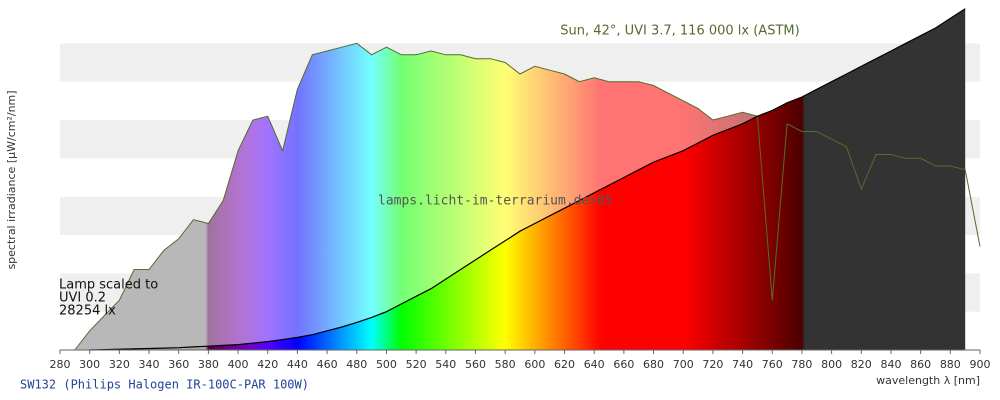 The width and height of the screenshot is (1000, 400). Describe the element at coordinates (928, 380) in the screenshot. I see `x-axis-label: wavelength λ [nm]` at that location.